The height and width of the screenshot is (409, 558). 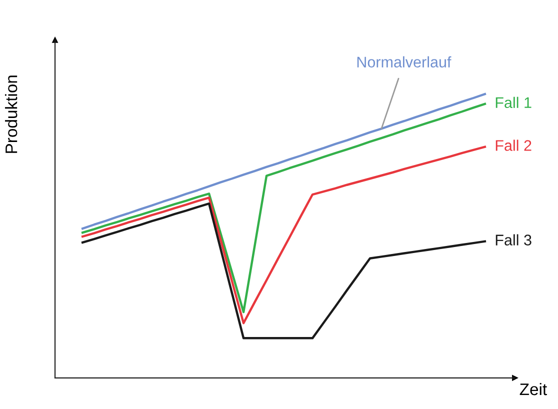 What do you see at coordinates (514, 145) in the screenshot?
I see `series-label: Fall 2` at bounding box center [514, 145].